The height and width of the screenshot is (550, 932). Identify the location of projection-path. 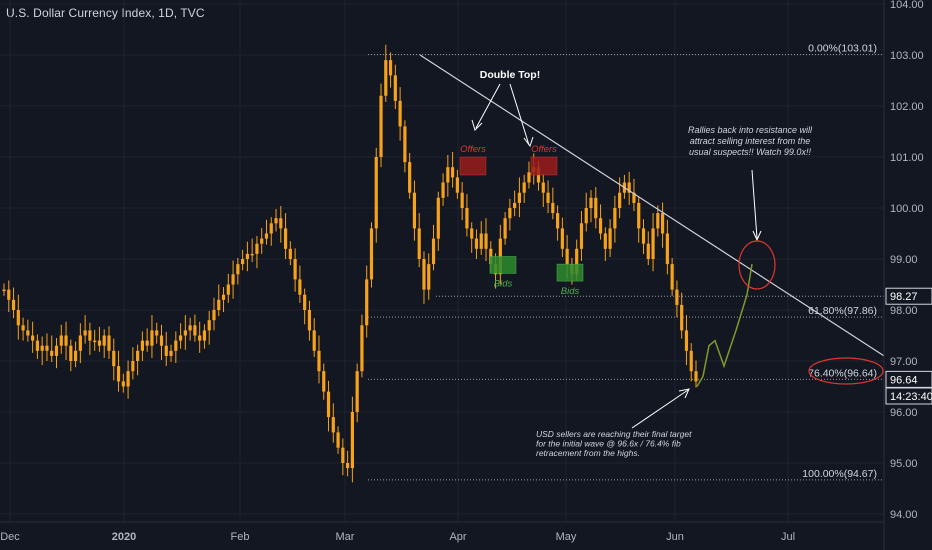
(724, 325).